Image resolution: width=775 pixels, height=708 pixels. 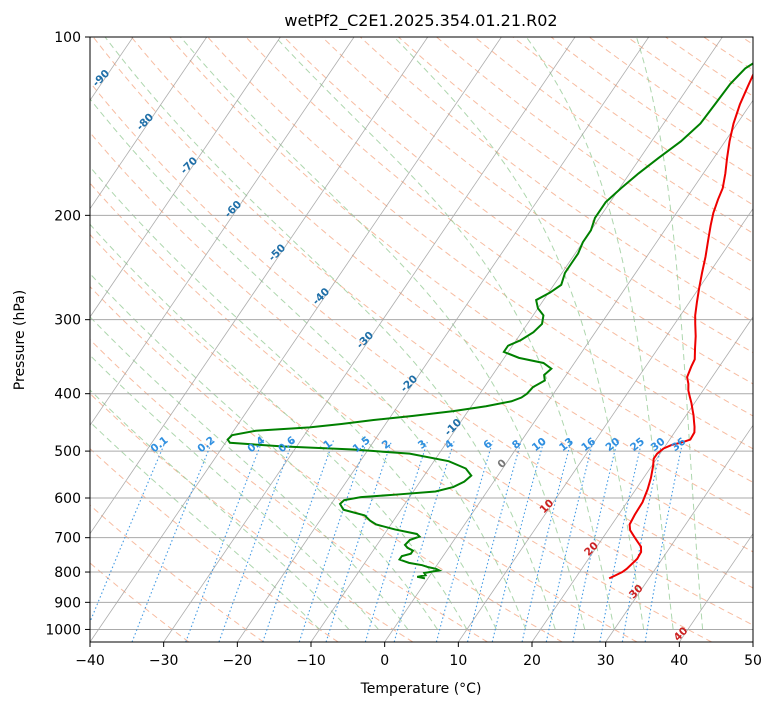 I want to click on chart-title: wetPf2_C2E1.2025.354.01.21.R02, so click(x=420, y=21).